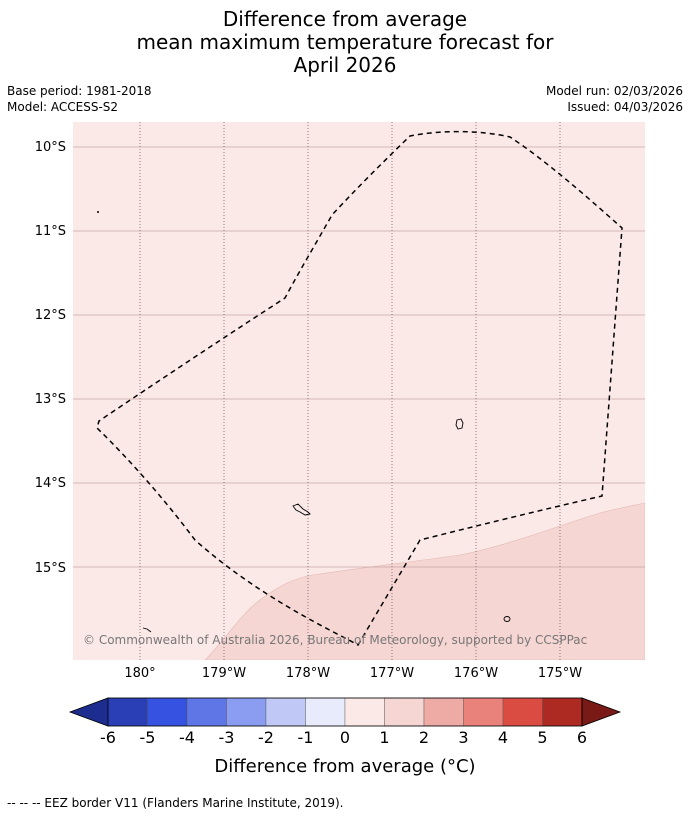 This screenshot has height=816, width=690. I want to click on colorbar-arrow-high, so click(601, 712).